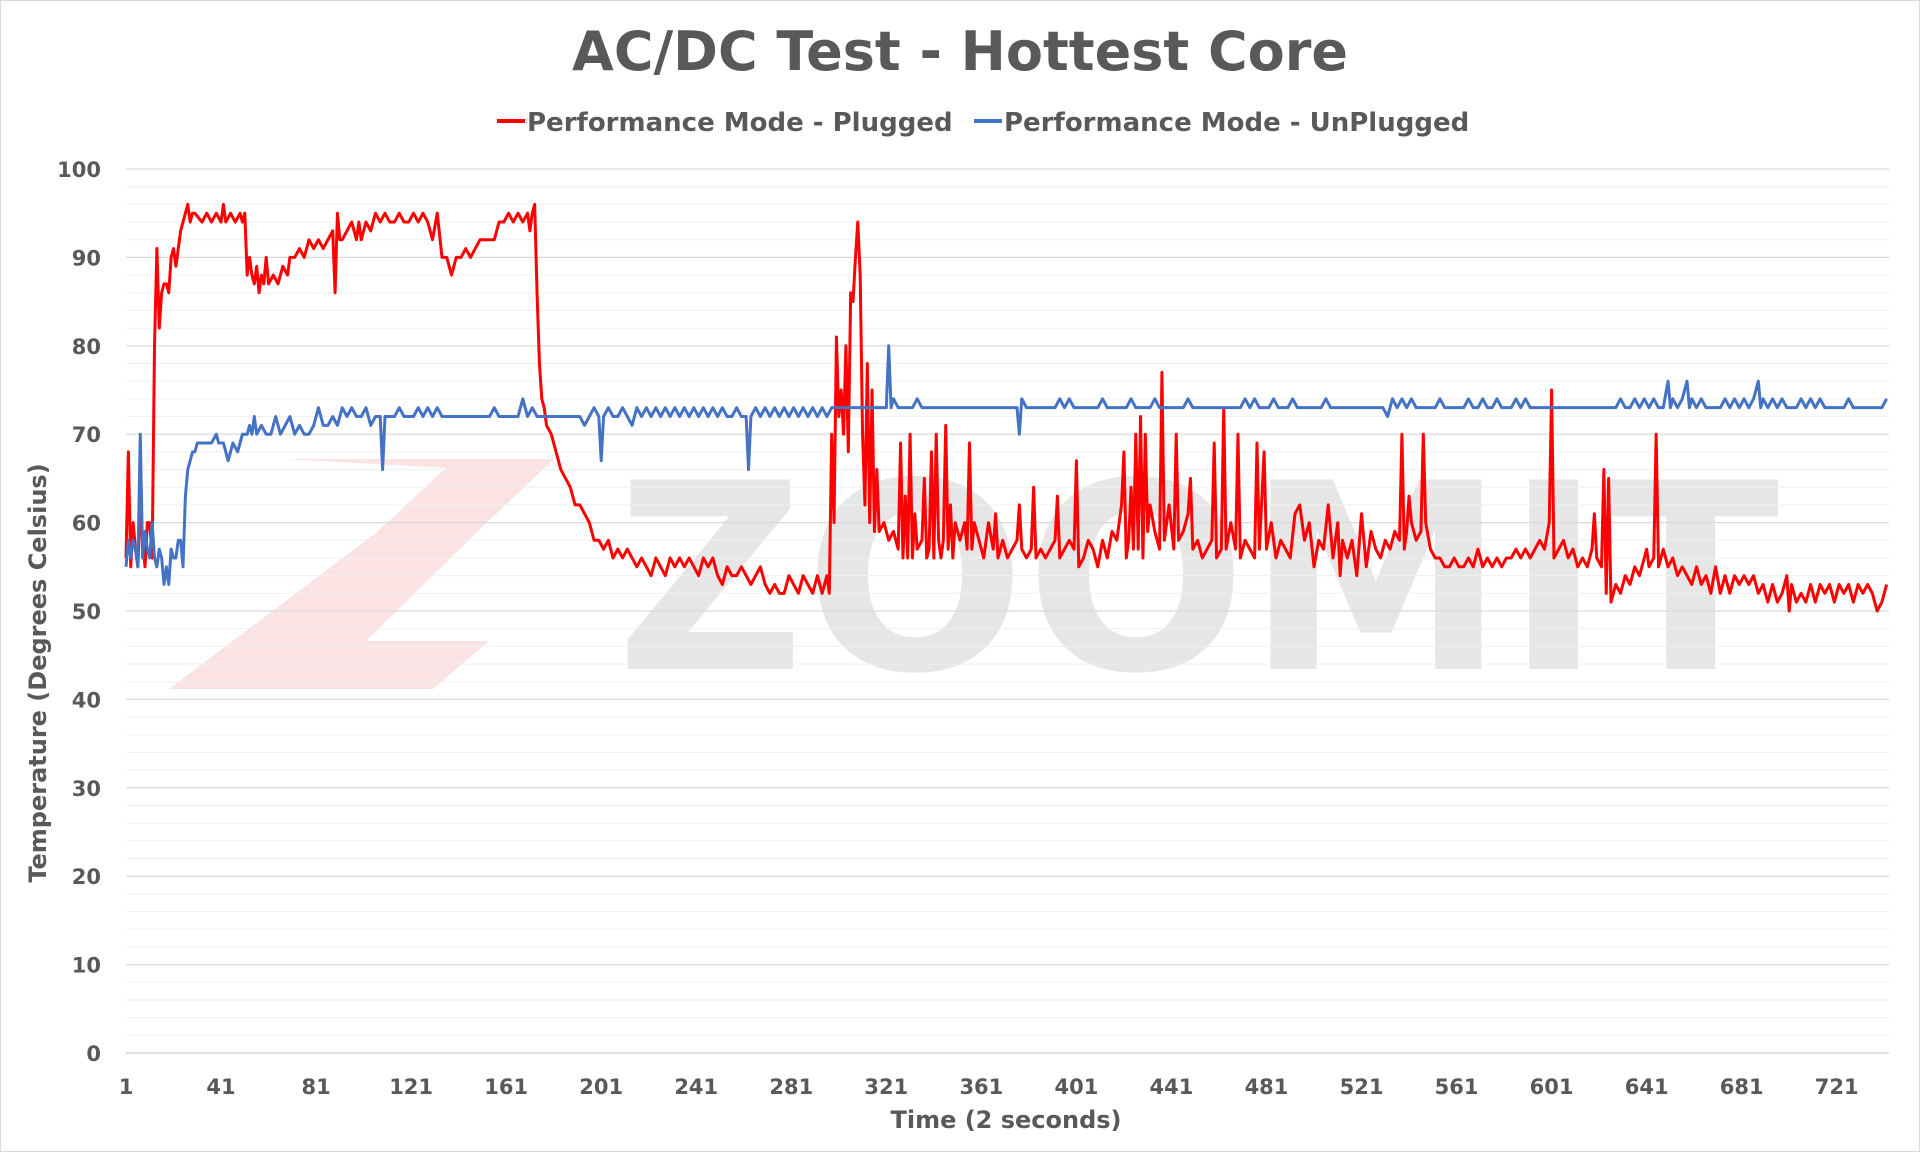  Describe the element at coordinates (740, 123) in the screenshot. I see `legend-label-plugged: Performance Mode - Plugged` at that location.